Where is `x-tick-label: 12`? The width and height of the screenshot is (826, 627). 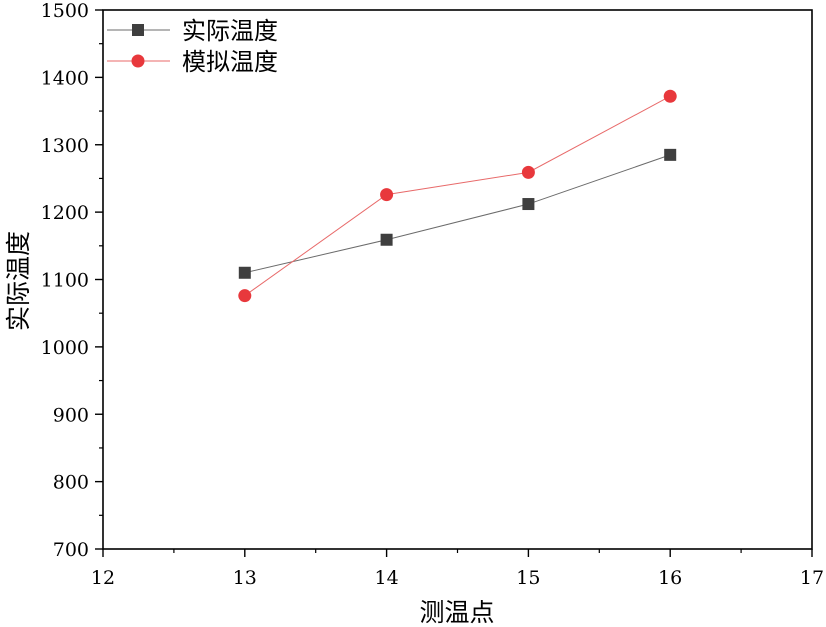
x-tick-label: 12 is located at coordinates (103, 578).